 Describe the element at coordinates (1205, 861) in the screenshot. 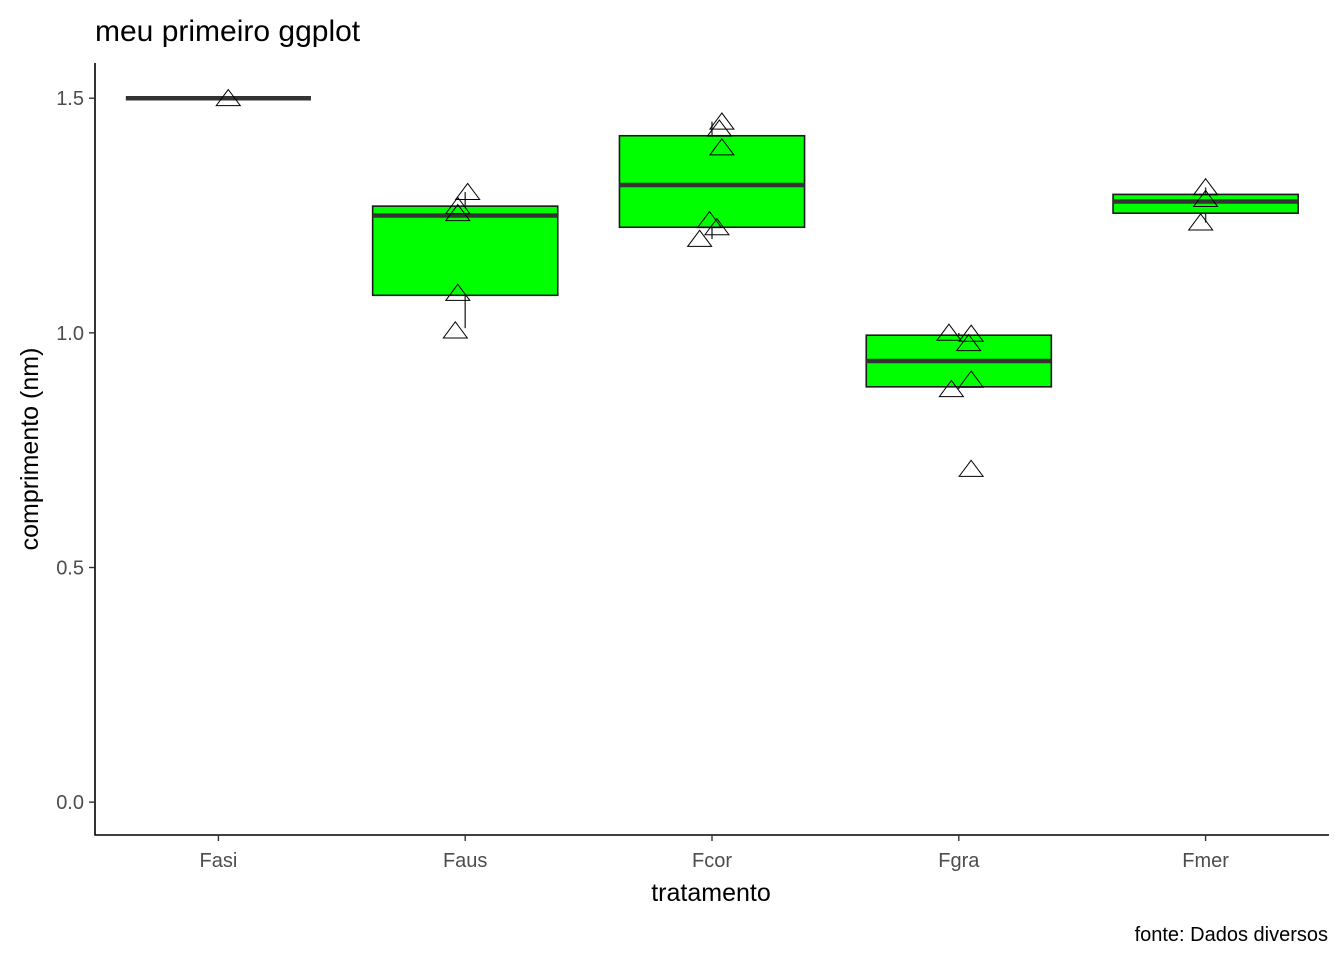

I see `x-tick-label: Fmer` at that location.